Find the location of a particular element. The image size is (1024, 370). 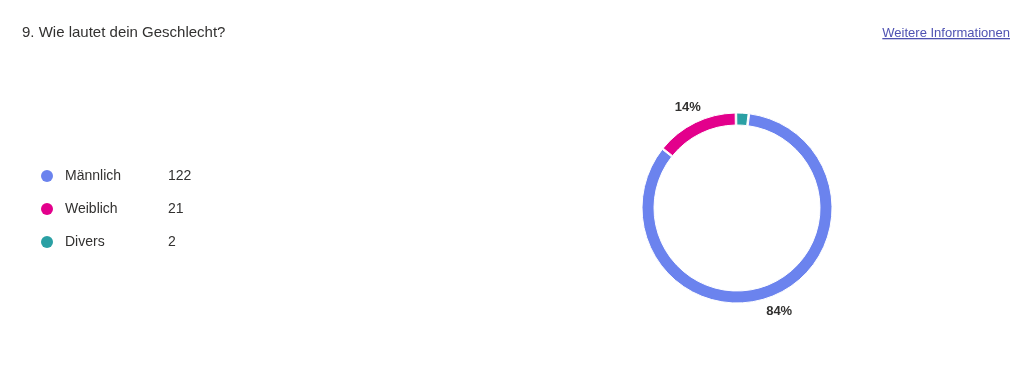

data-label: 14% is located at coordinates (688, 106).